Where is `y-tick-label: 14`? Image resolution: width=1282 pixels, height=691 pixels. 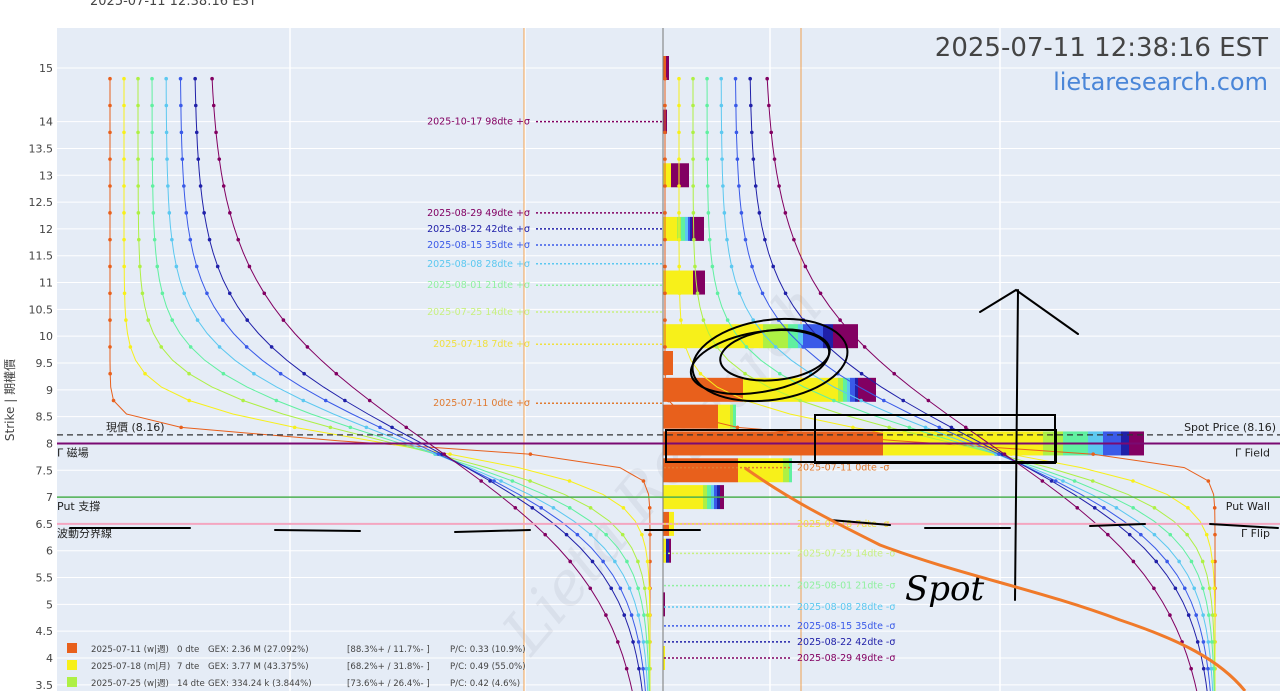
y-tick-label: 14 is located at coordinates (46, 122).